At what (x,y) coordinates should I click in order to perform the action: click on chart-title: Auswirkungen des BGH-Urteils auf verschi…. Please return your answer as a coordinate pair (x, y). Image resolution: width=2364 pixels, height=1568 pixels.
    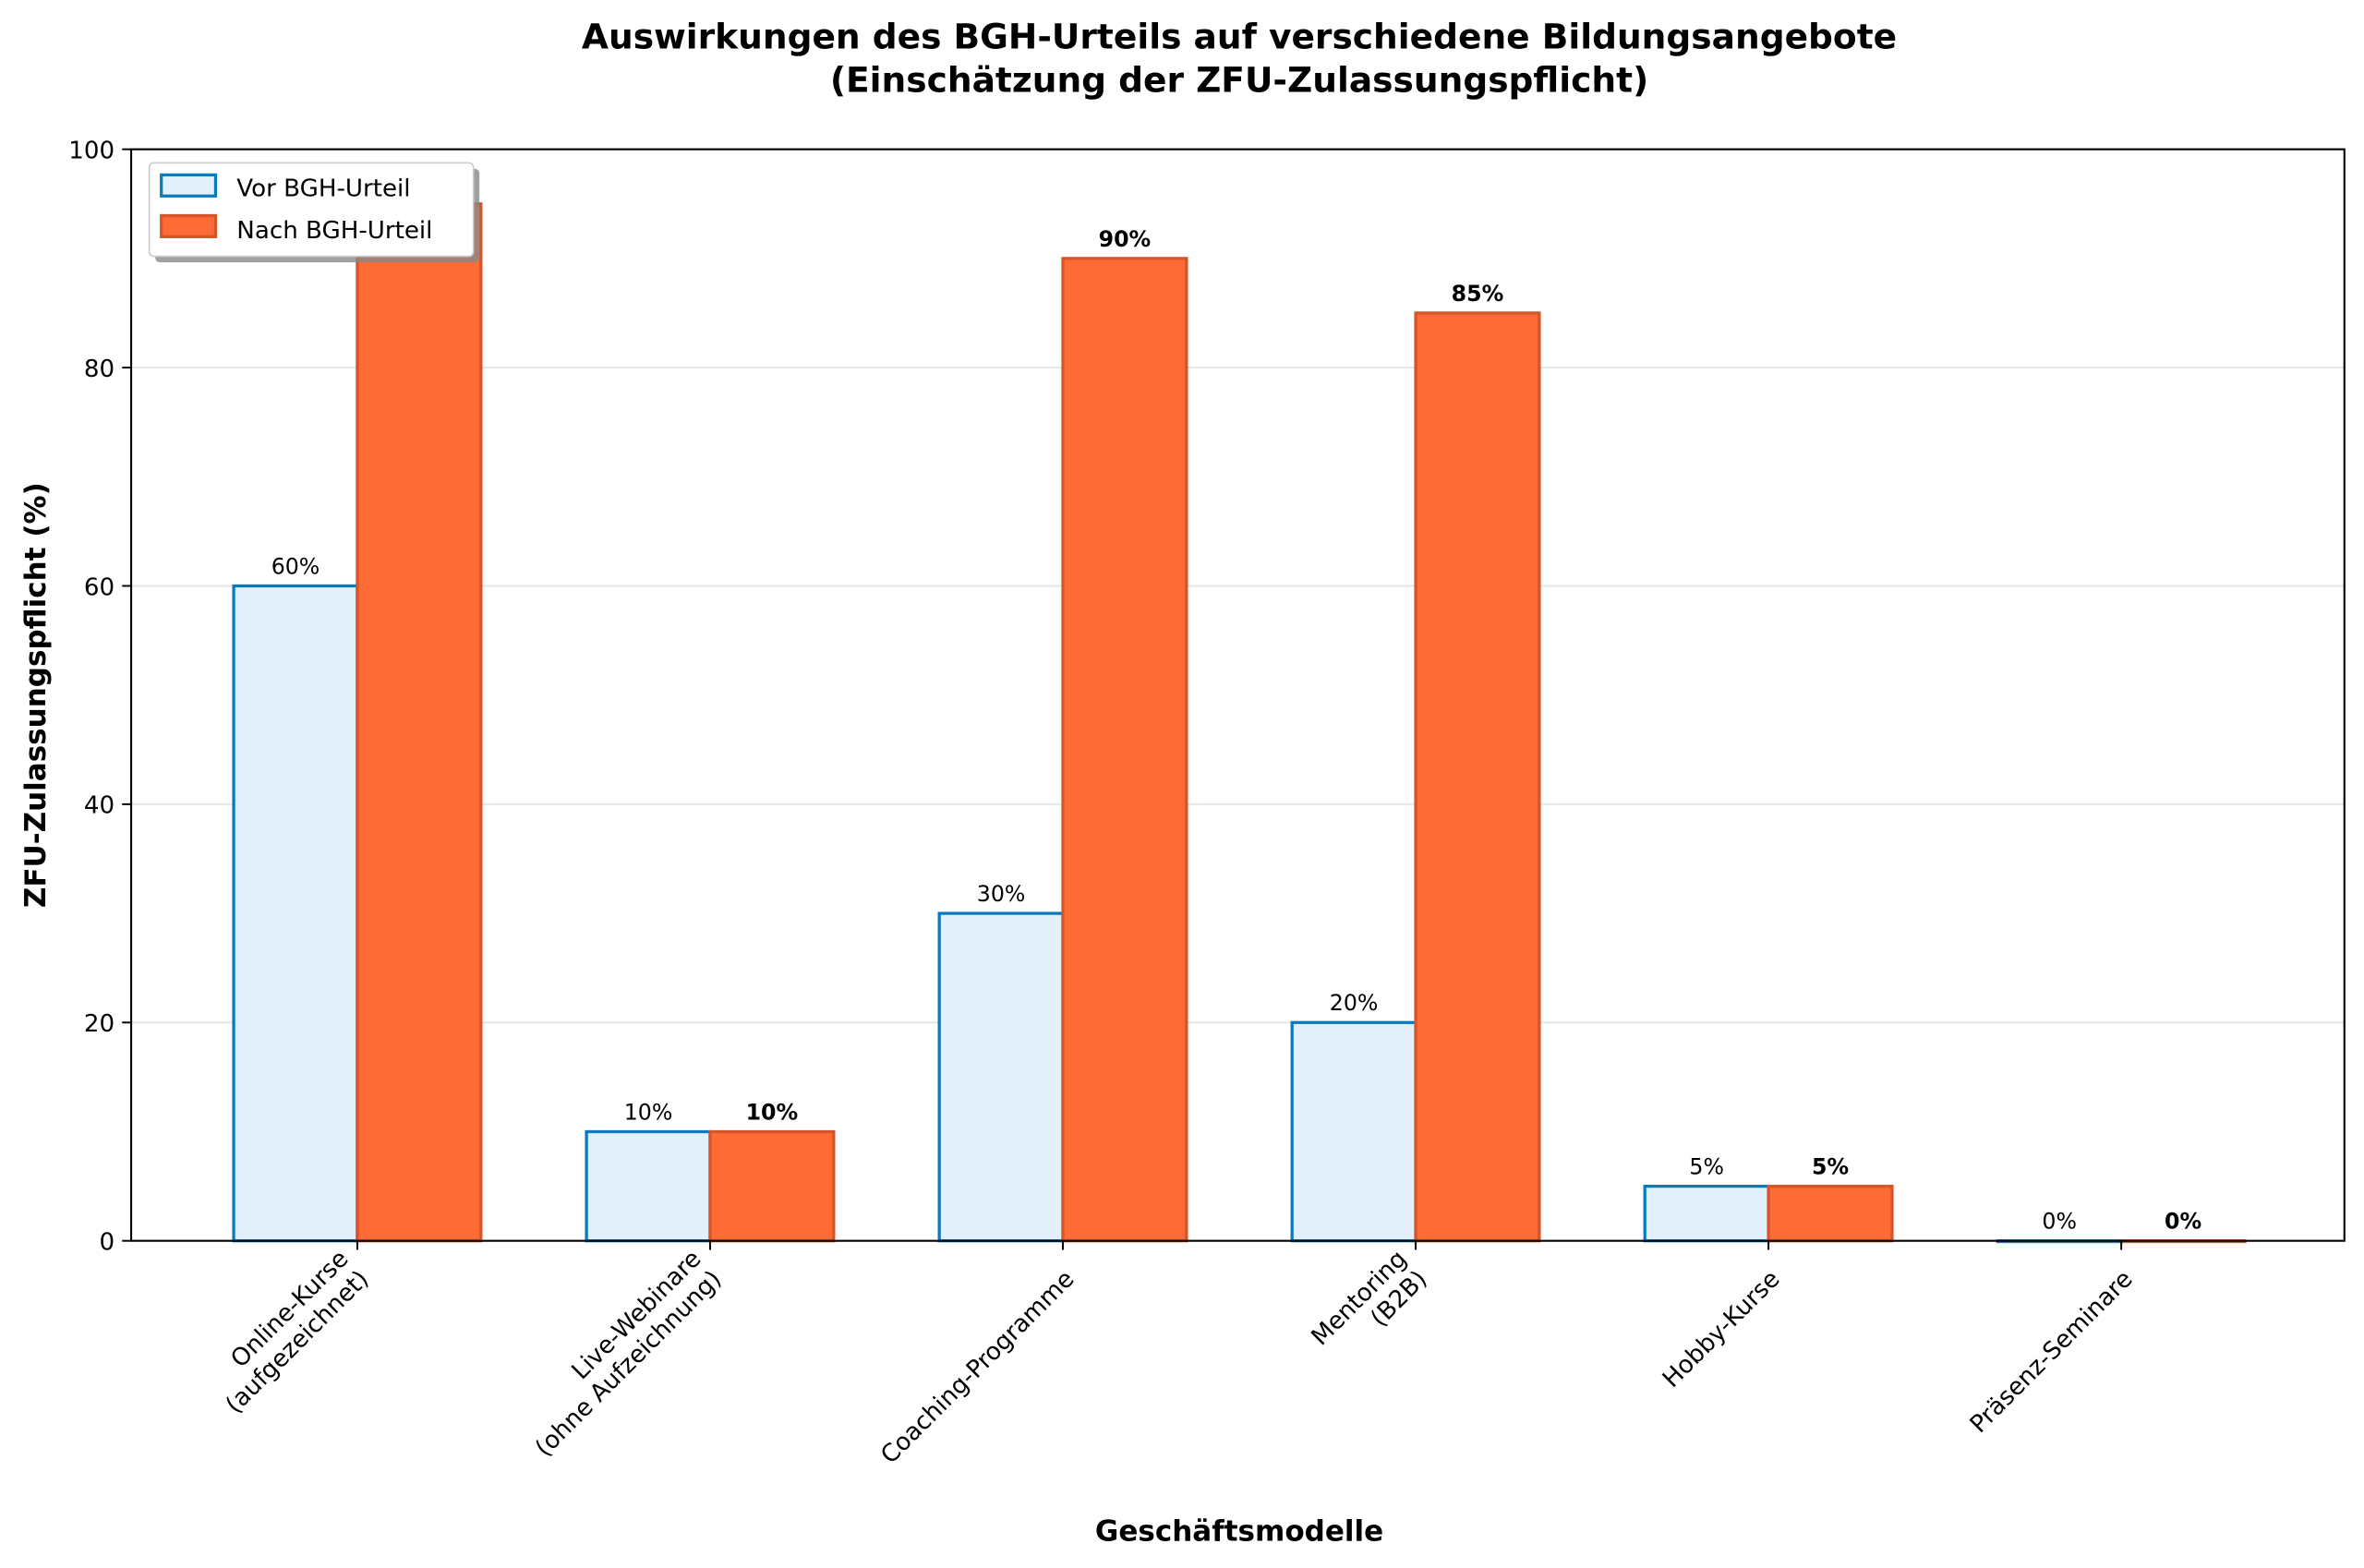
    Looking at the image, I should click on (1239, 36).